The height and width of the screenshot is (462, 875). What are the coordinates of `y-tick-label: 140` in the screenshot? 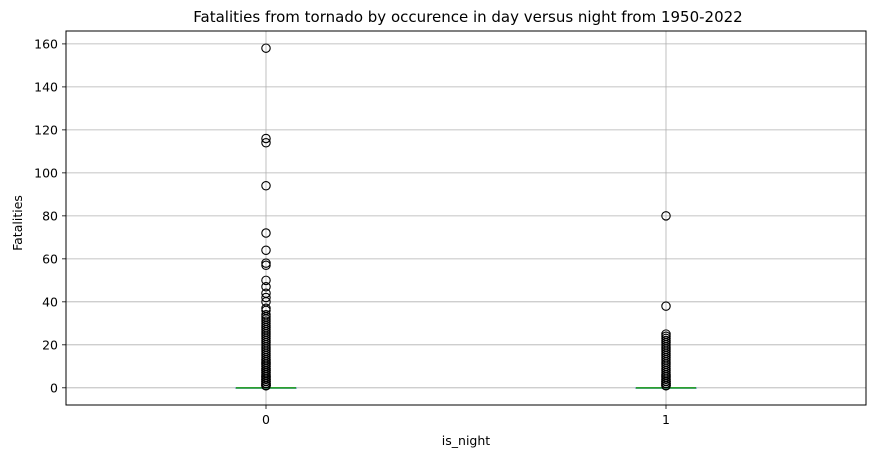 It's located at (46, 86).